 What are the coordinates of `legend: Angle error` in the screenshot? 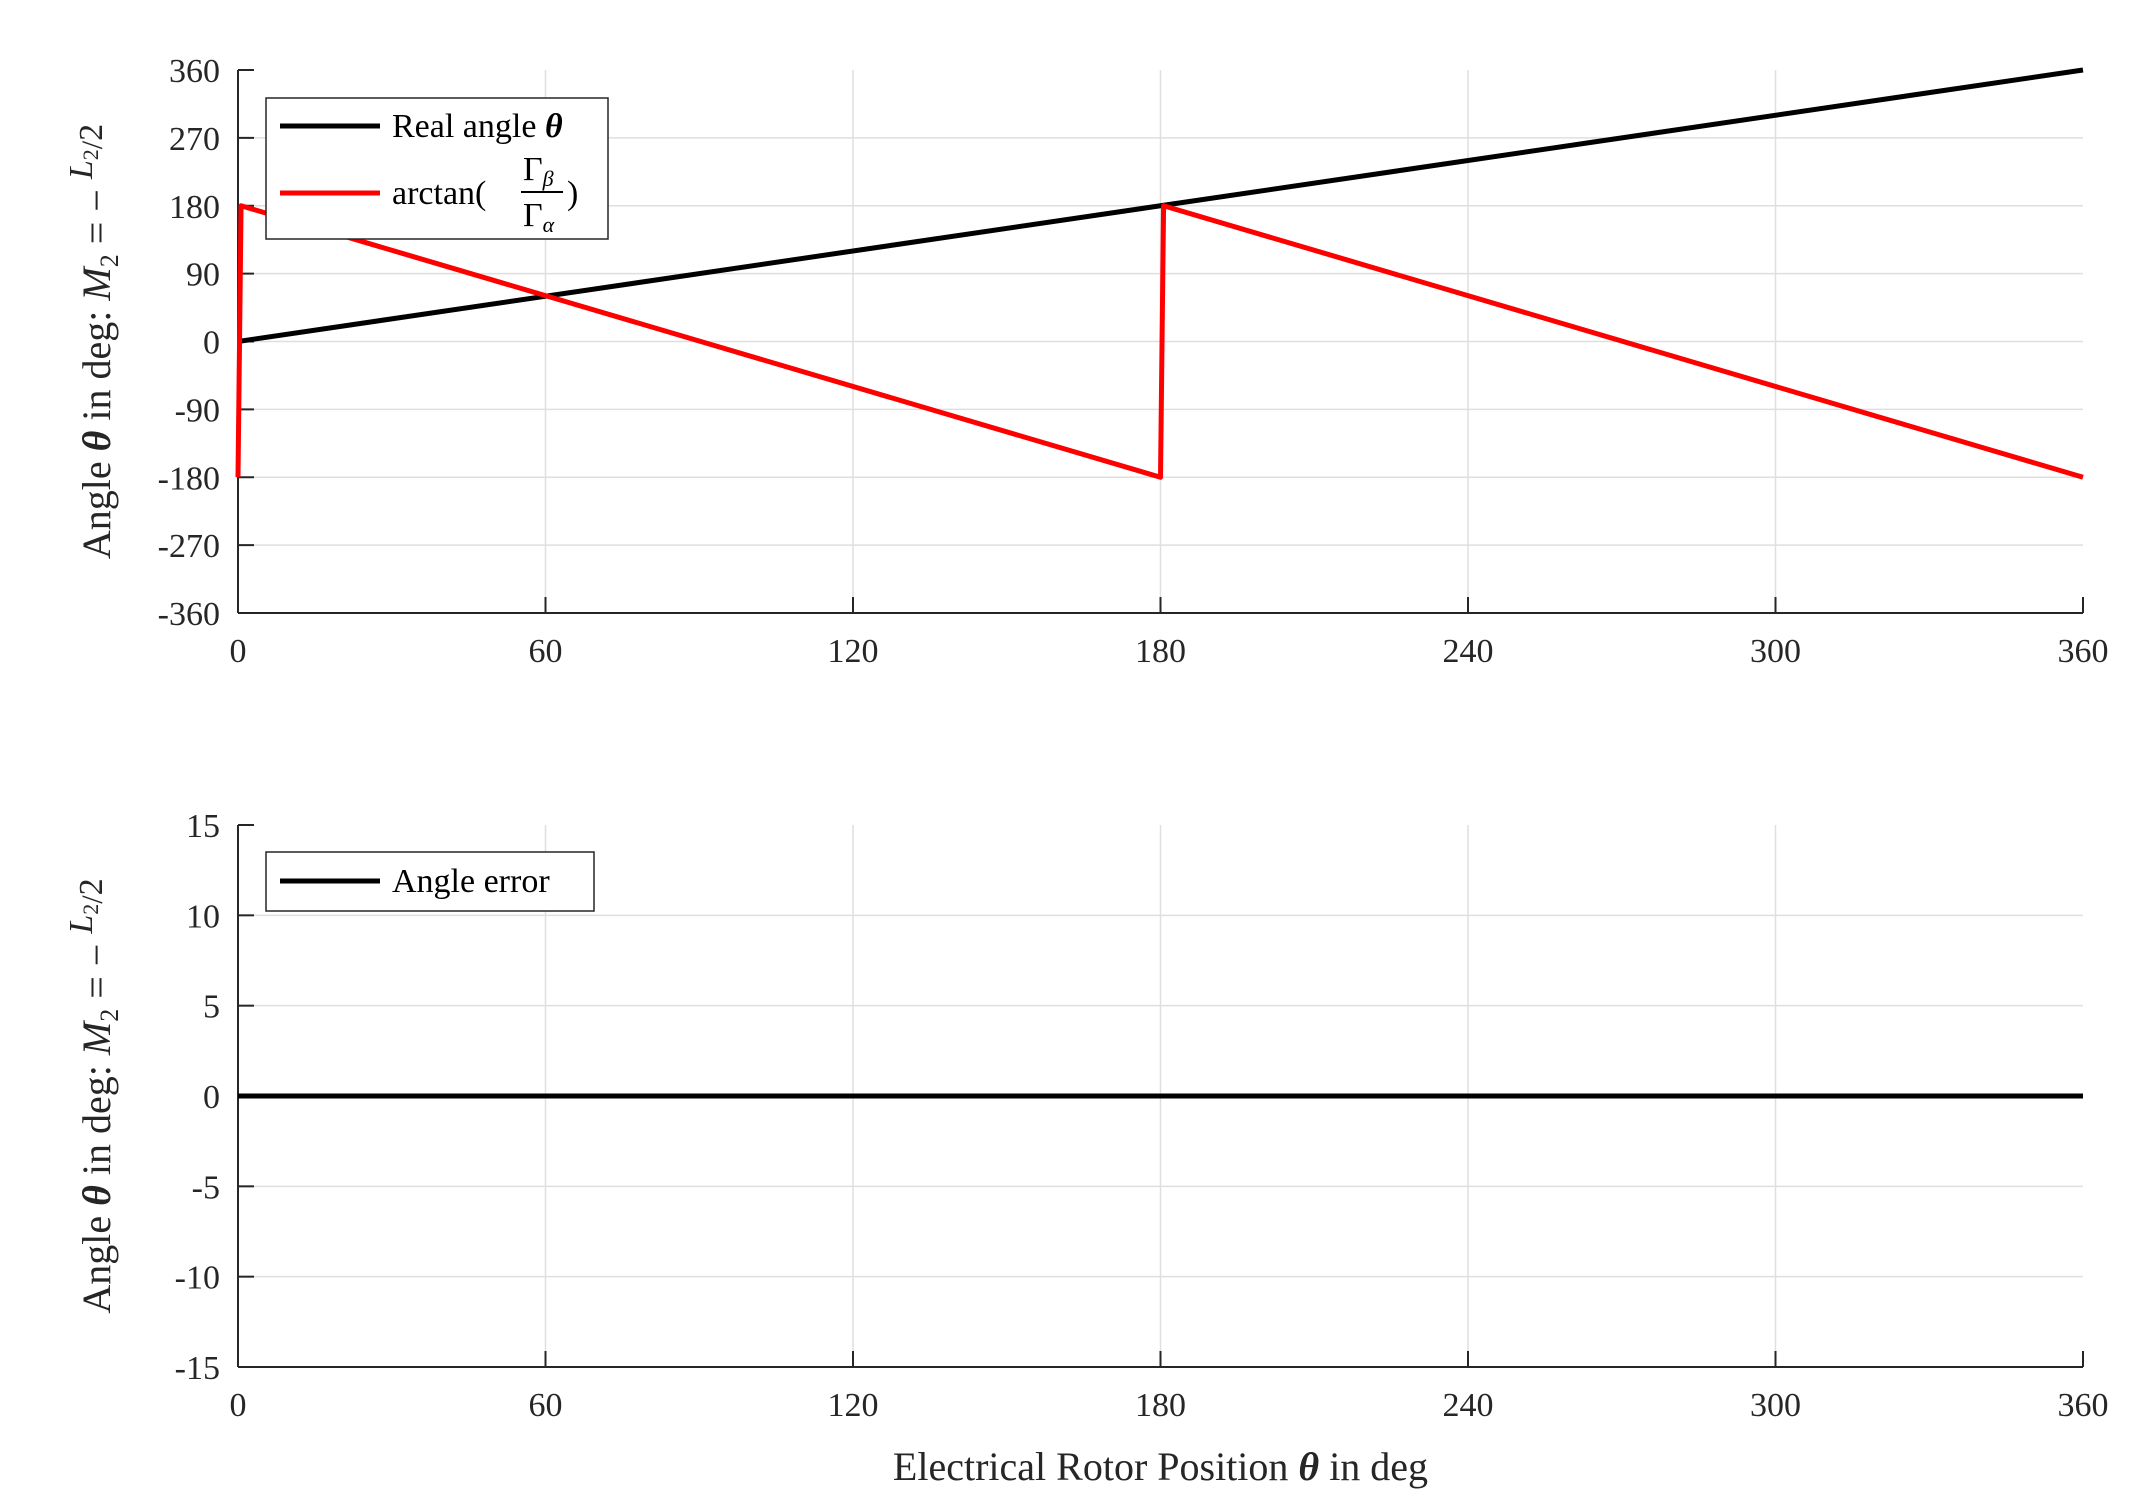 It's located at (430, 881).